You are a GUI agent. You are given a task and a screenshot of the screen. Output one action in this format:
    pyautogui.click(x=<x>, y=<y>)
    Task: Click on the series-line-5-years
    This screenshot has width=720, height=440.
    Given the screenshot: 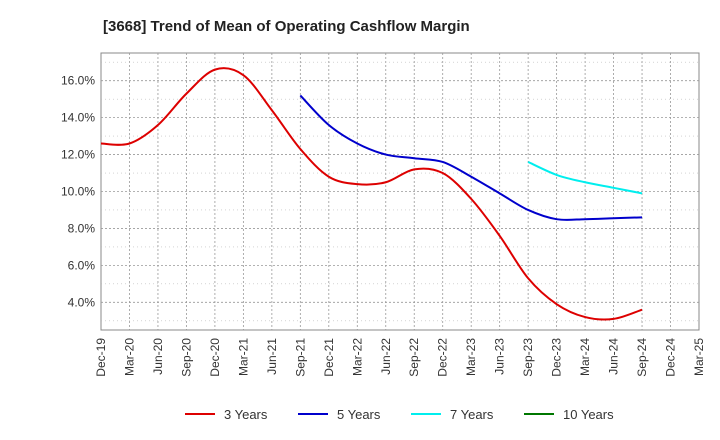 What is the action you would take?
    pyautogui.click(x=471, y=157)
    